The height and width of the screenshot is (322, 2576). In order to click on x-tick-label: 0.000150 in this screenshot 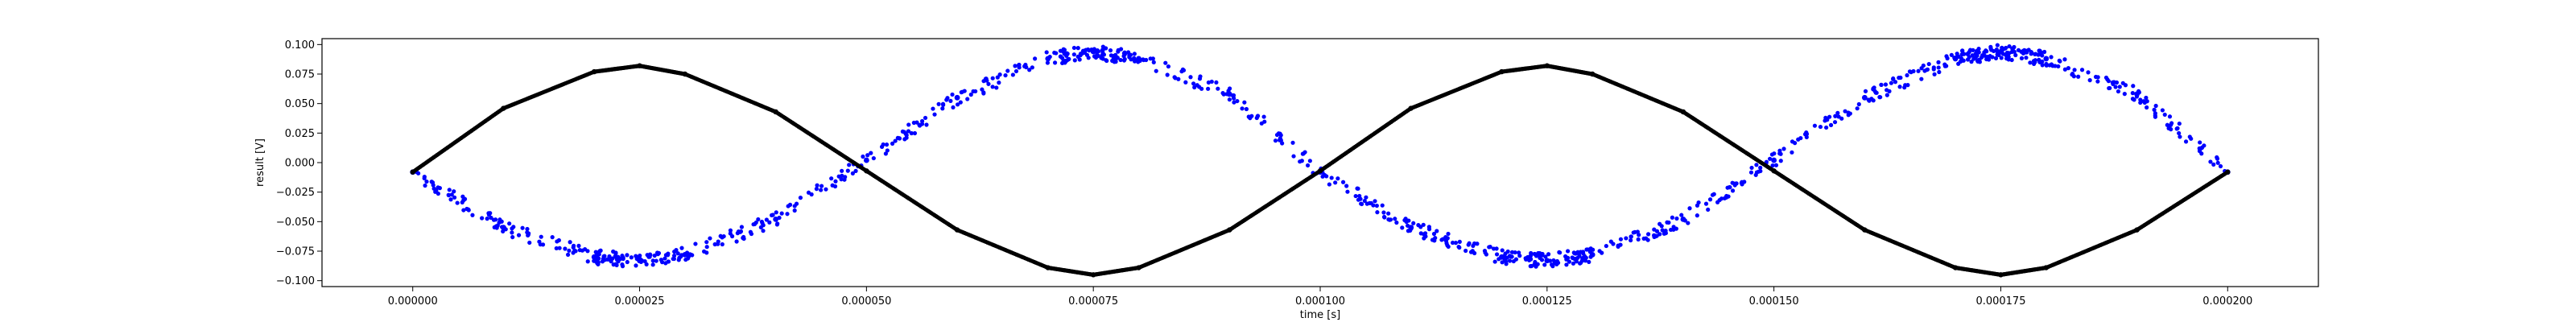, I will do `click(1774, 301)`.